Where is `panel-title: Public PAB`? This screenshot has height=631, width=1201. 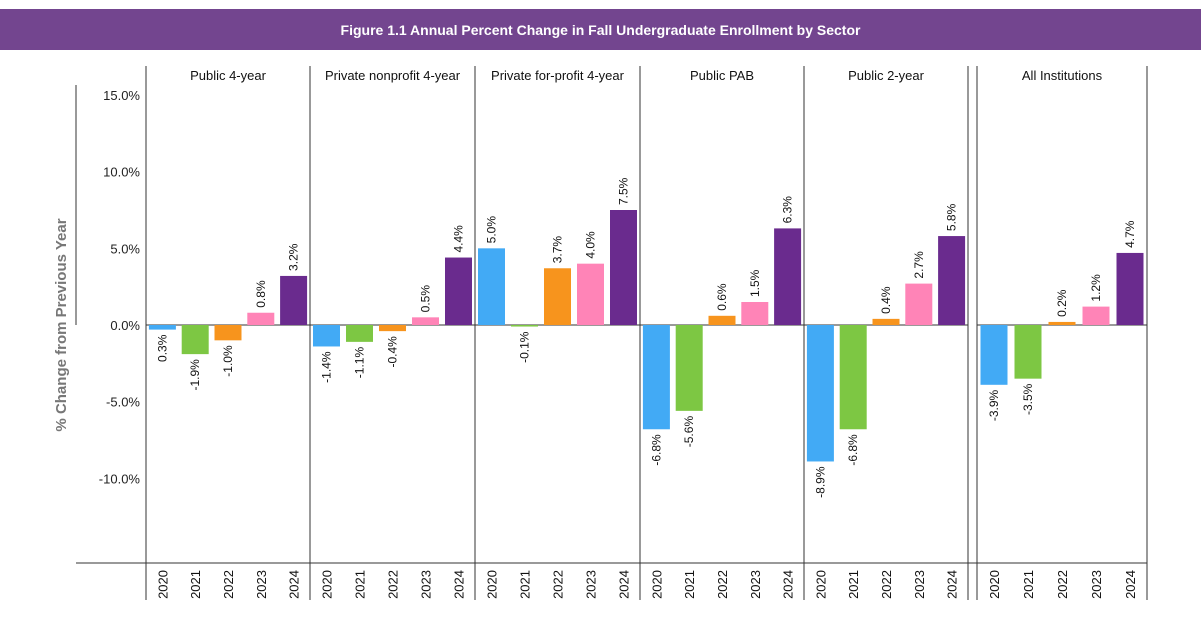 panel-title: Public PAB is located at coordinates (722, 75).